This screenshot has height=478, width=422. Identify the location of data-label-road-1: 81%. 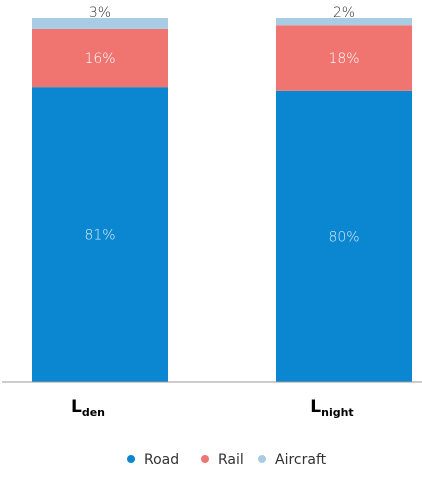
(99, 236).